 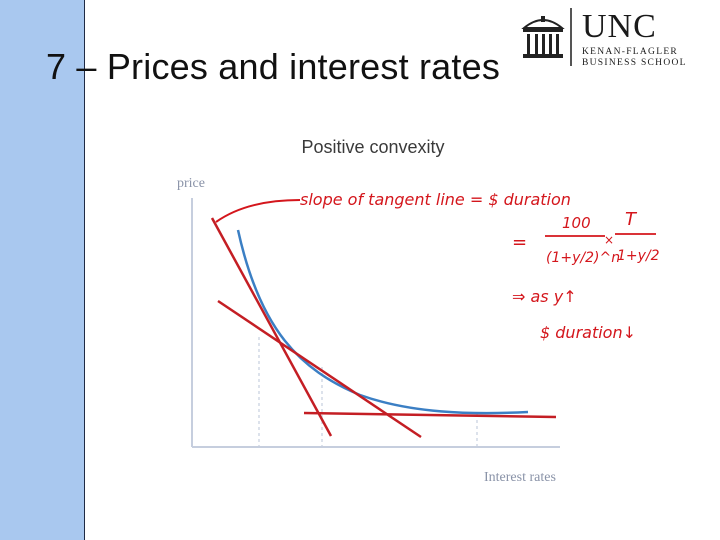 What do you see at coordinates (273, 66) in the screenshot?
I see `slide-title: 7 – Prices and interest rates` at bounding box center [273, 66].